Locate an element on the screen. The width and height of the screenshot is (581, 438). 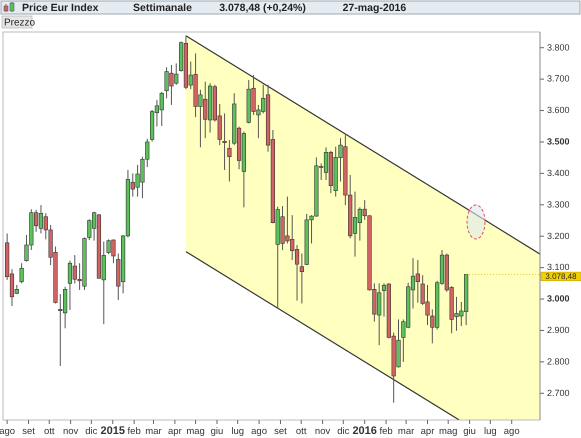
y-tick-label: 3.000 is located at coordinates (558, 299).